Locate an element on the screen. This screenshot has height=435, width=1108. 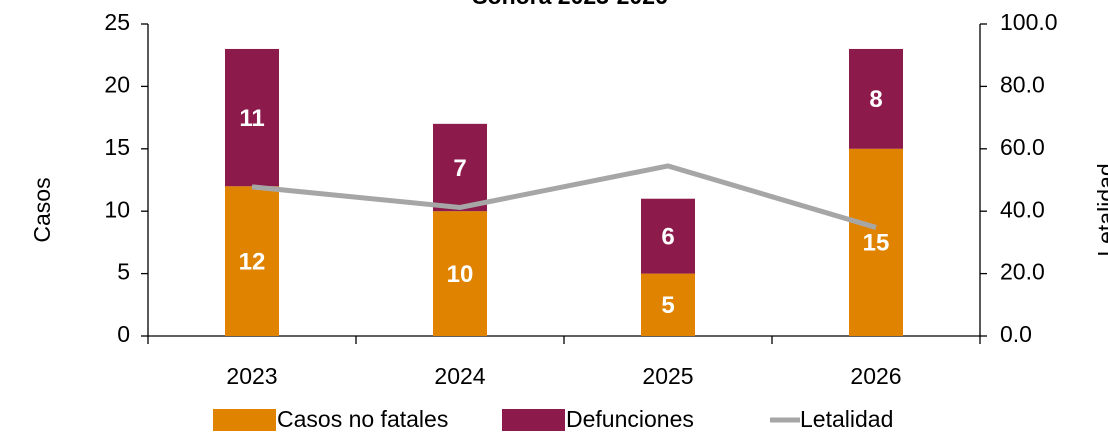
data-label: 11 is located at coordinates (251, 118).